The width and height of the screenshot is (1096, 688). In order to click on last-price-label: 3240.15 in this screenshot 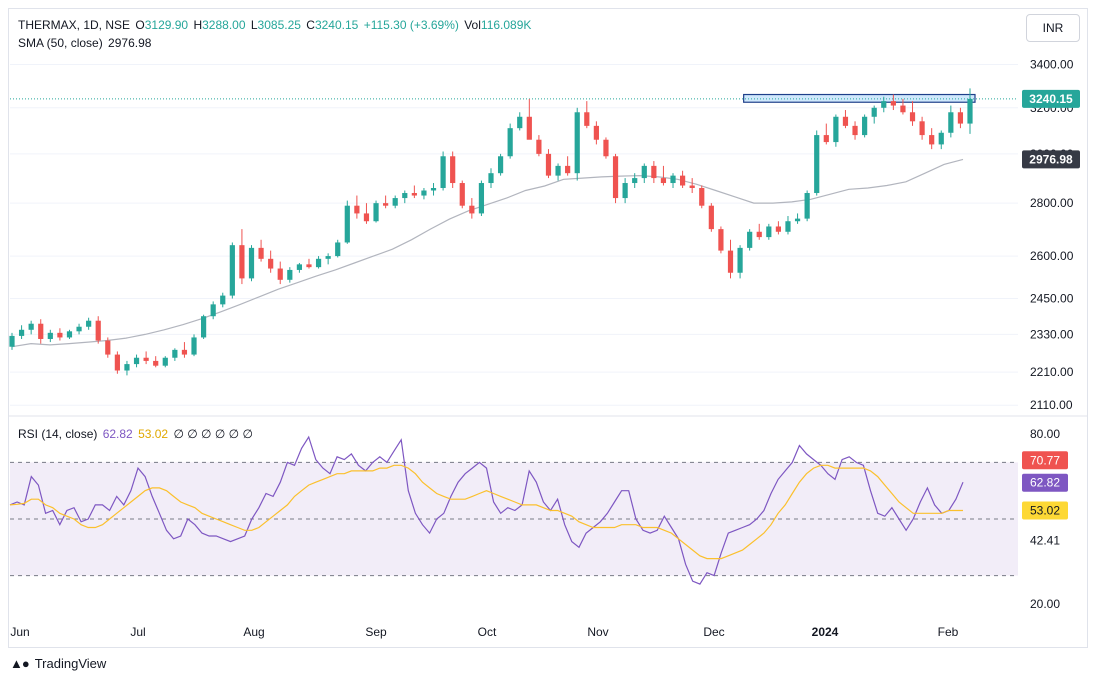, I will do `click(1051, 99)`.